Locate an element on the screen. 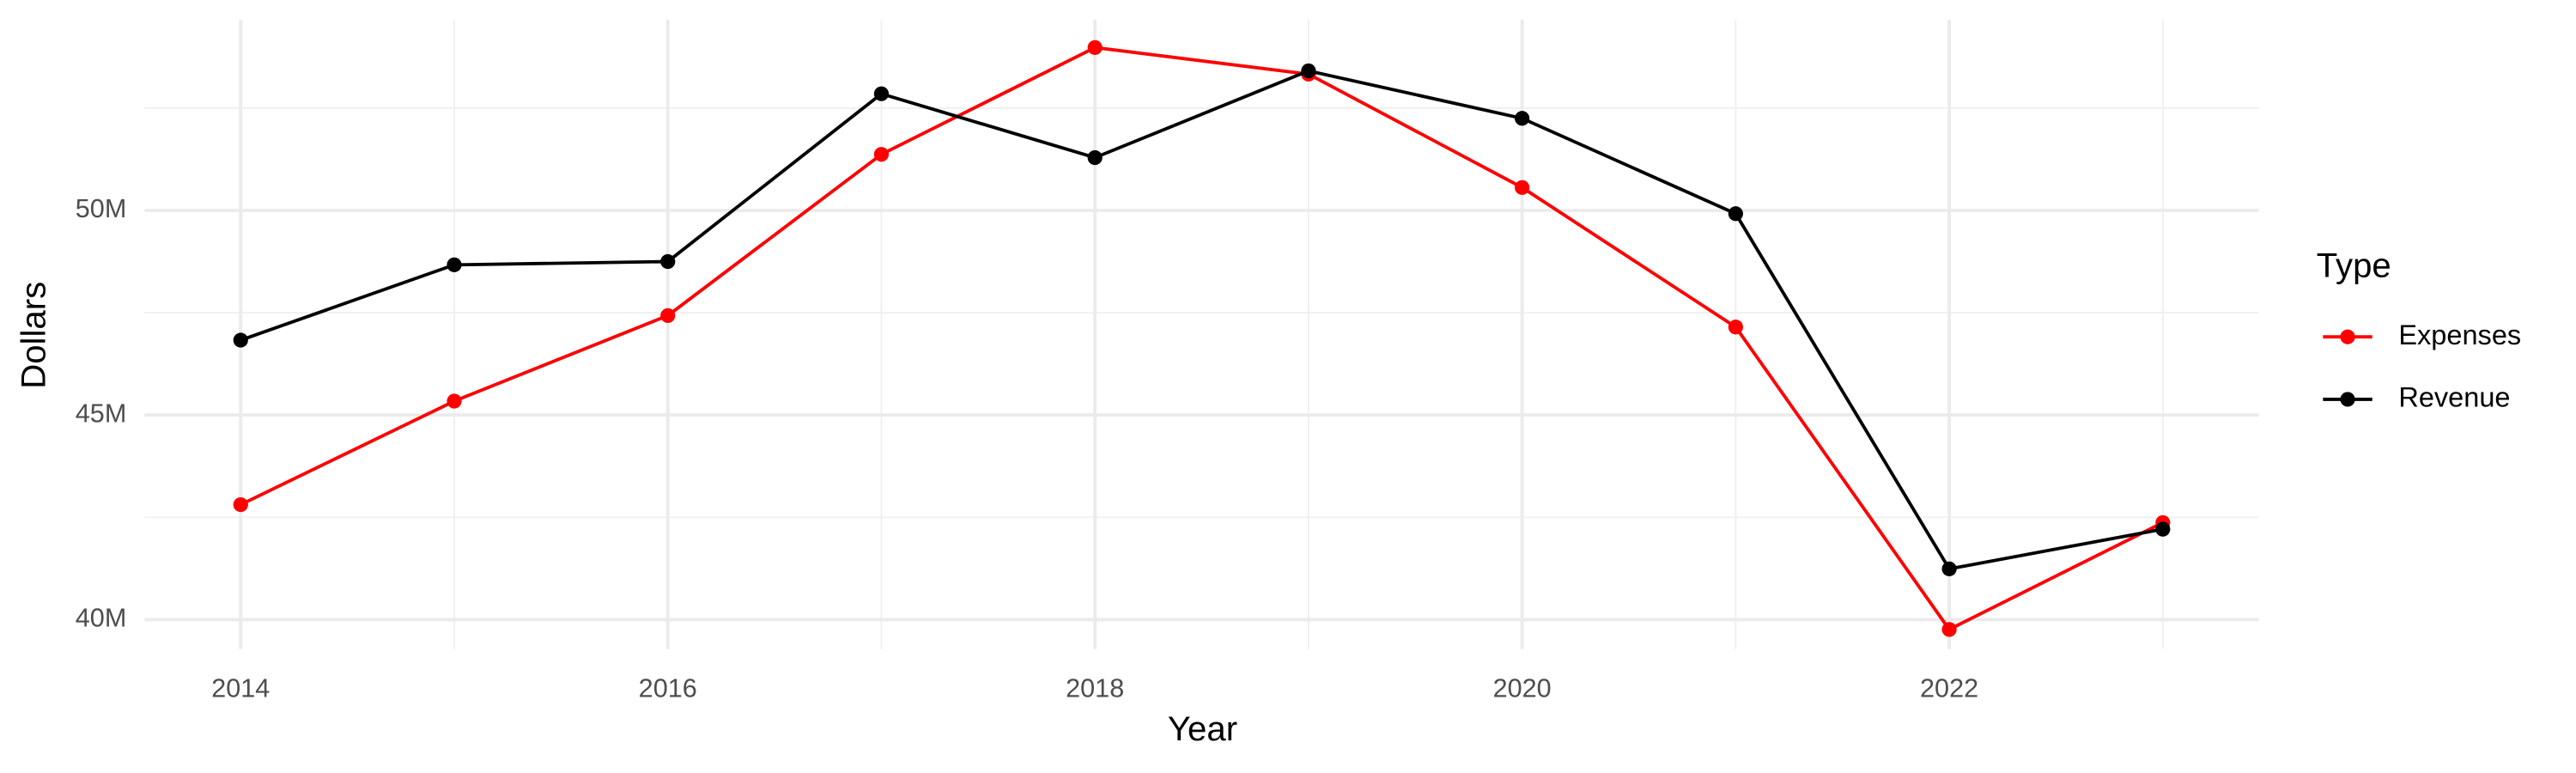 Image resolution: width=2576 pixels, height=773 pixels. legend-label: Expenses is located at coordinates (2459, 335).